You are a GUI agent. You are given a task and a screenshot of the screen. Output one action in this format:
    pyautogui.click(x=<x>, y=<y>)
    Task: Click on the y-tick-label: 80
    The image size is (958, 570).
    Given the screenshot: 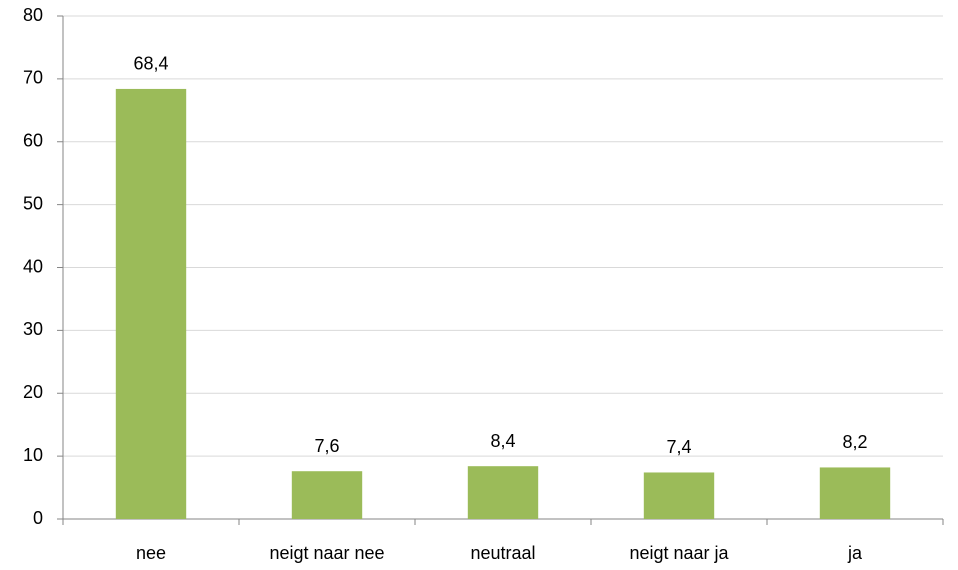 What is the action you would take?
    pyautogui.click(x=33, y=15)
    